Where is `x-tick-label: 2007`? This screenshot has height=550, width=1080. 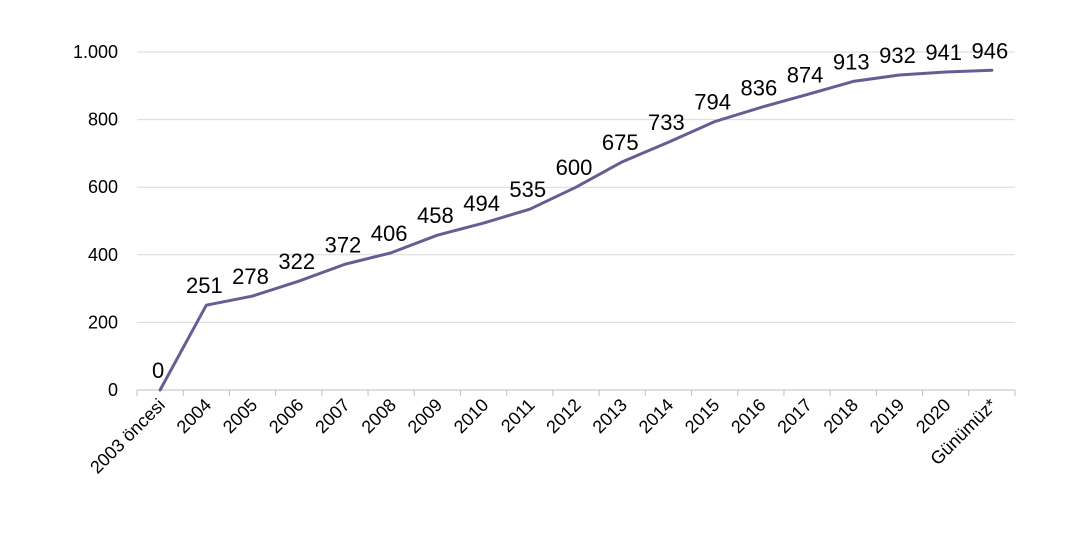
x-tick-label: 2007 is located at coordinates (332, 416).